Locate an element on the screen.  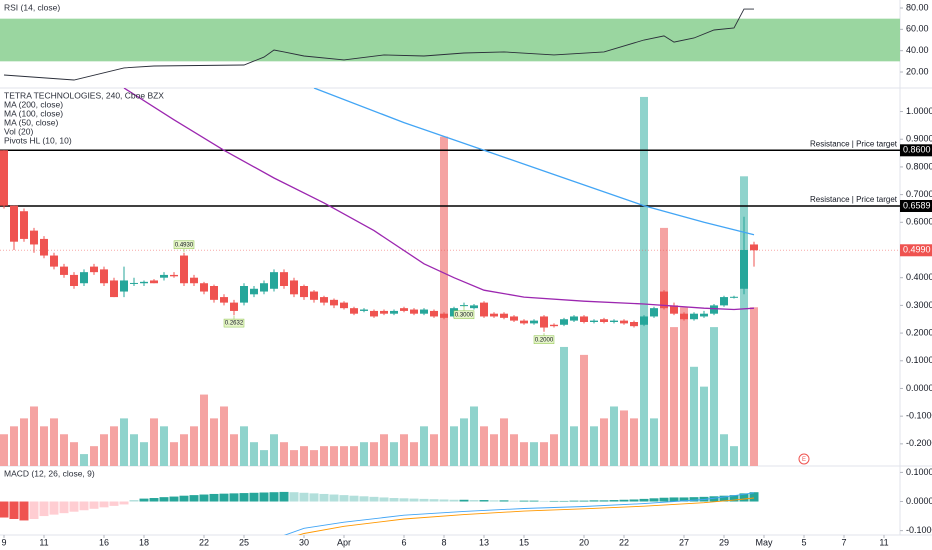
x-tick-label: May is located at coordinates (764, 542).